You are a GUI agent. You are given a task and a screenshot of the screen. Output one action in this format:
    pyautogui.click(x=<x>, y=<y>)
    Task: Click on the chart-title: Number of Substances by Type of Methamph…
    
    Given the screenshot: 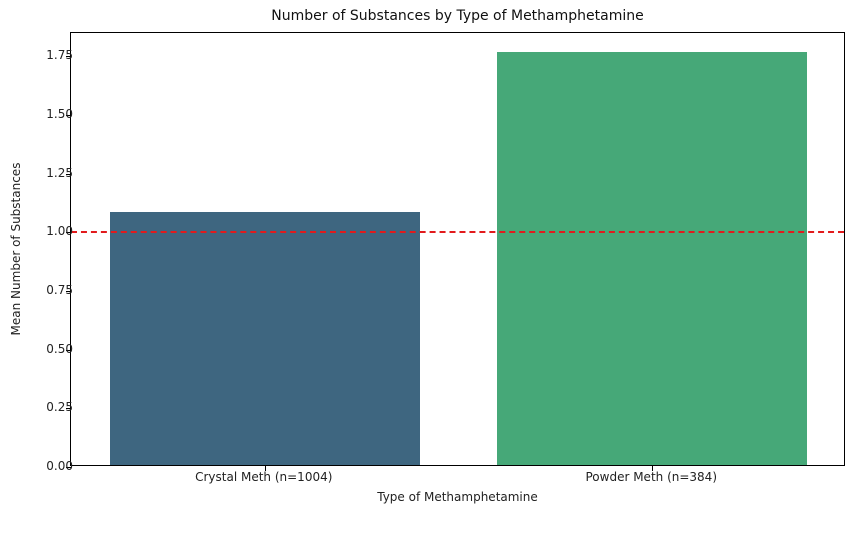 What is the action you would take?
    pyautogui.click(x=457, y=16)
    